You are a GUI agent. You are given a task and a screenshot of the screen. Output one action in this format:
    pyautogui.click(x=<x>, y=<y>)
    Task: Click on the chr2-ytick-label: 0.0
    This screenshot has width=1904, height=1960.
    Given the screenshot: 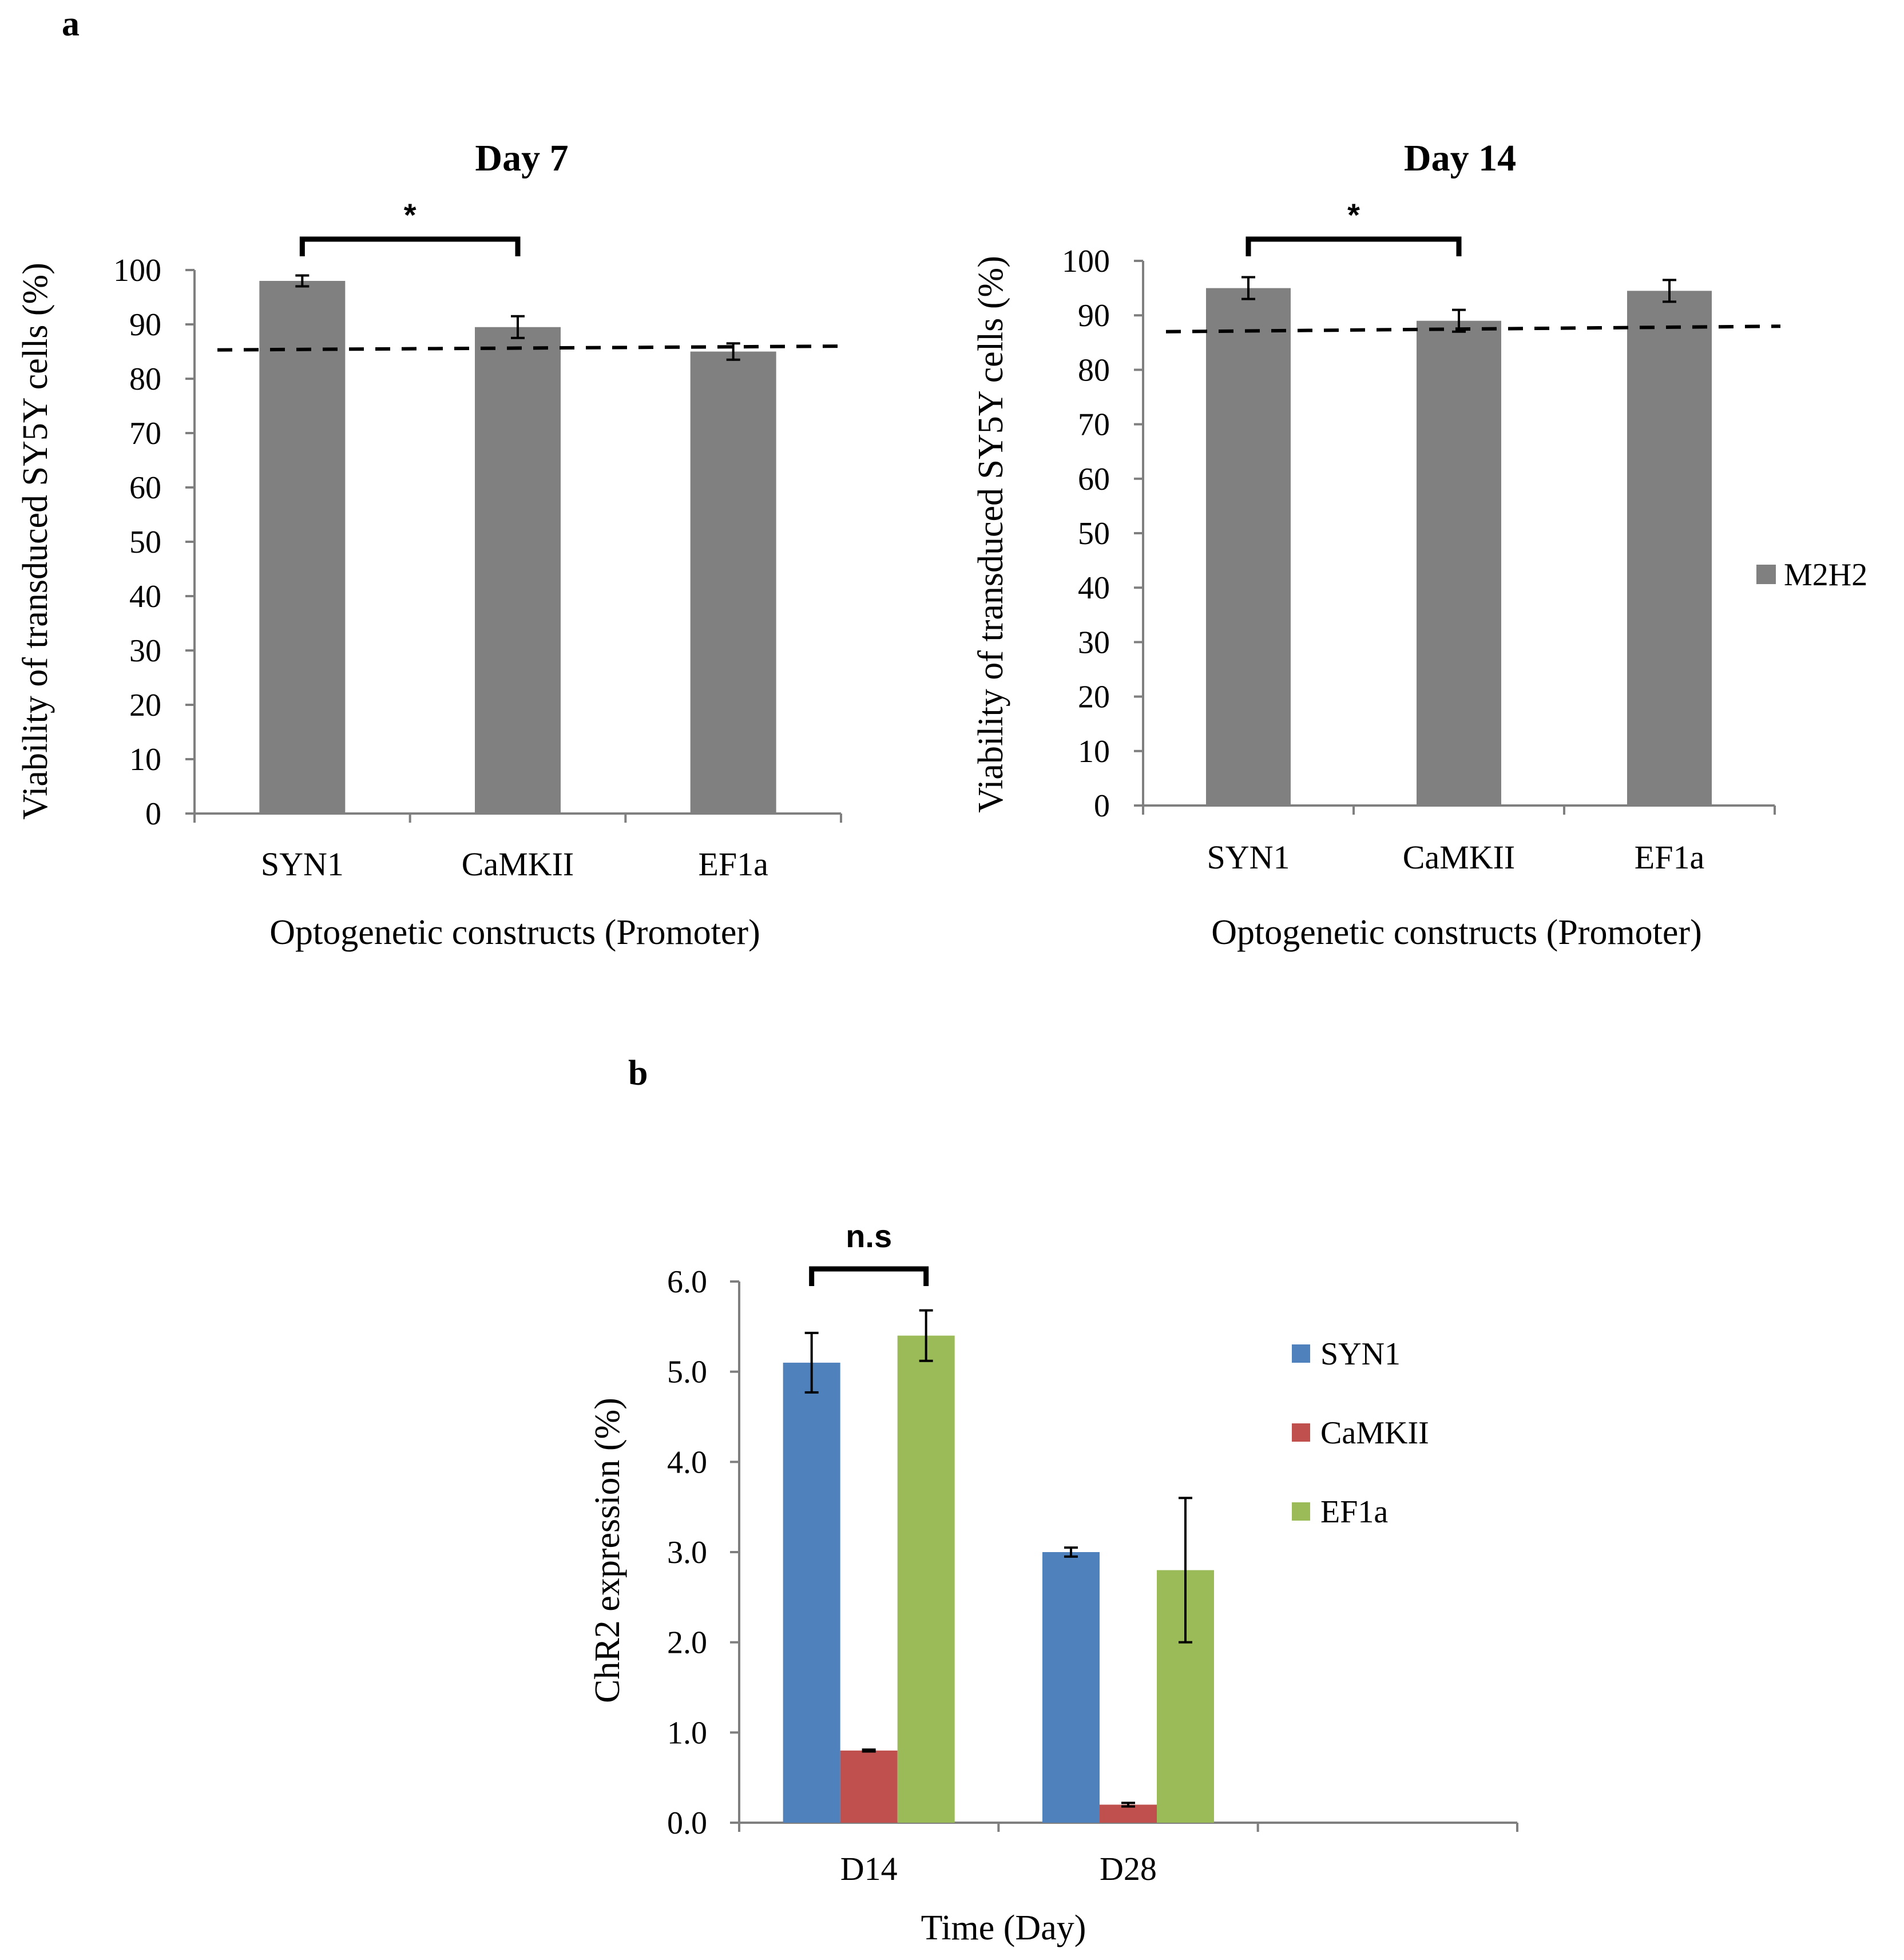 What is the action you would take?
    pyautogui.click(x=687, y=1823)
    